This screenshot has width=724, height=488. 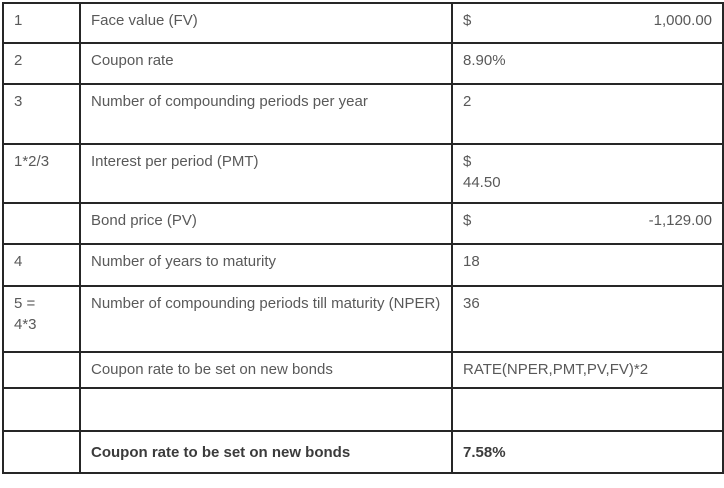 I want to click on table-row: 1*2/3 Interest per period (PMT) $ 44.50, so click(x=363, y=173).